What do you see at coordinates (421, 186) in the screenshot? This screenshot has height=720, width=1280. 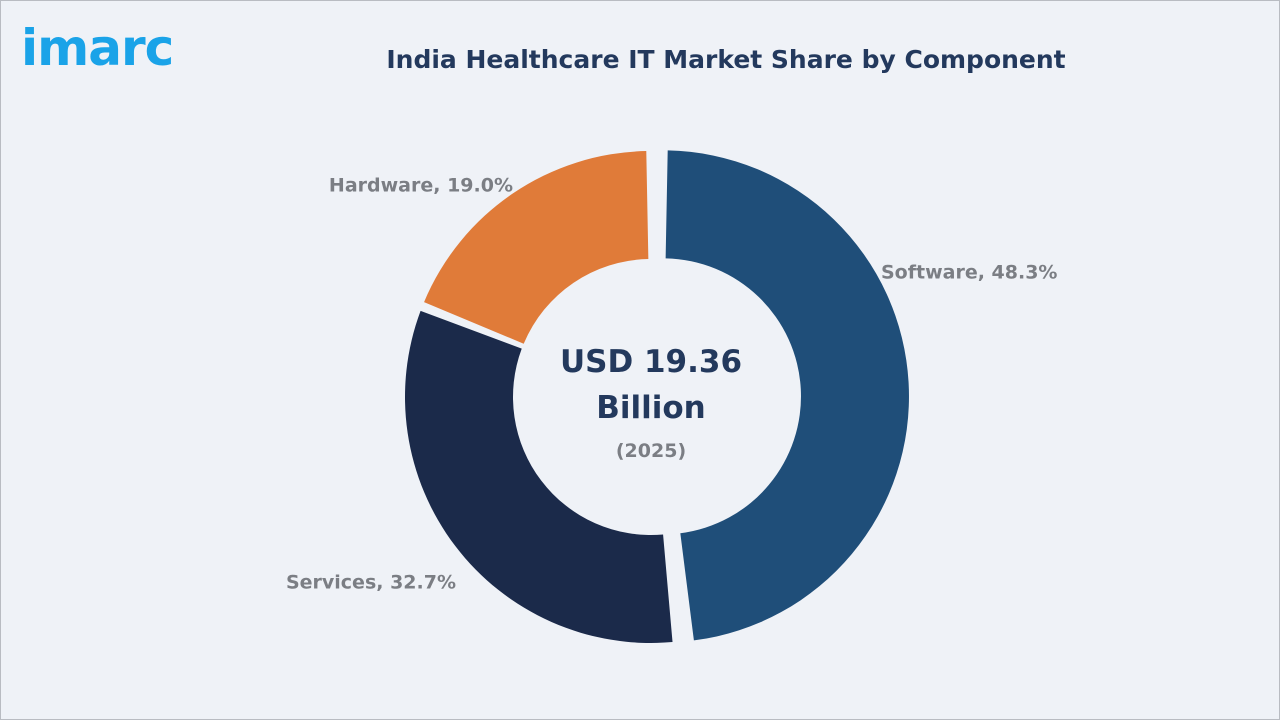 I see `label-hardware: Hardware, 19.0%` at bounding box center [421, 186].